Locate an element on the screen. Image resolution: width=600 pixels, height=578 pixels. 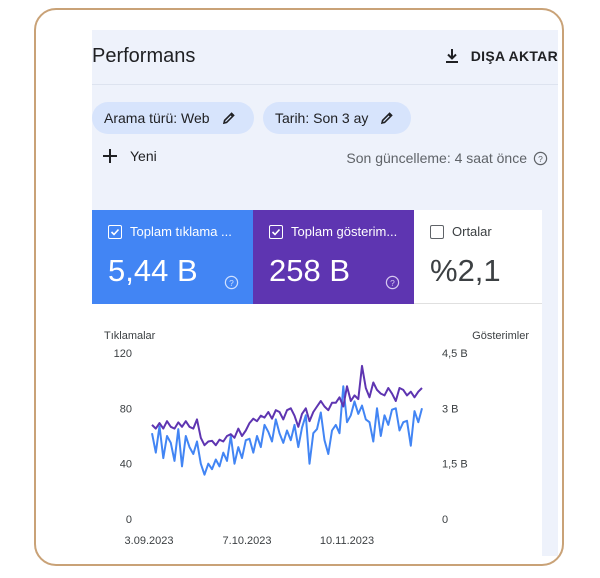
plus-icon is located at coordinates (110, 156).